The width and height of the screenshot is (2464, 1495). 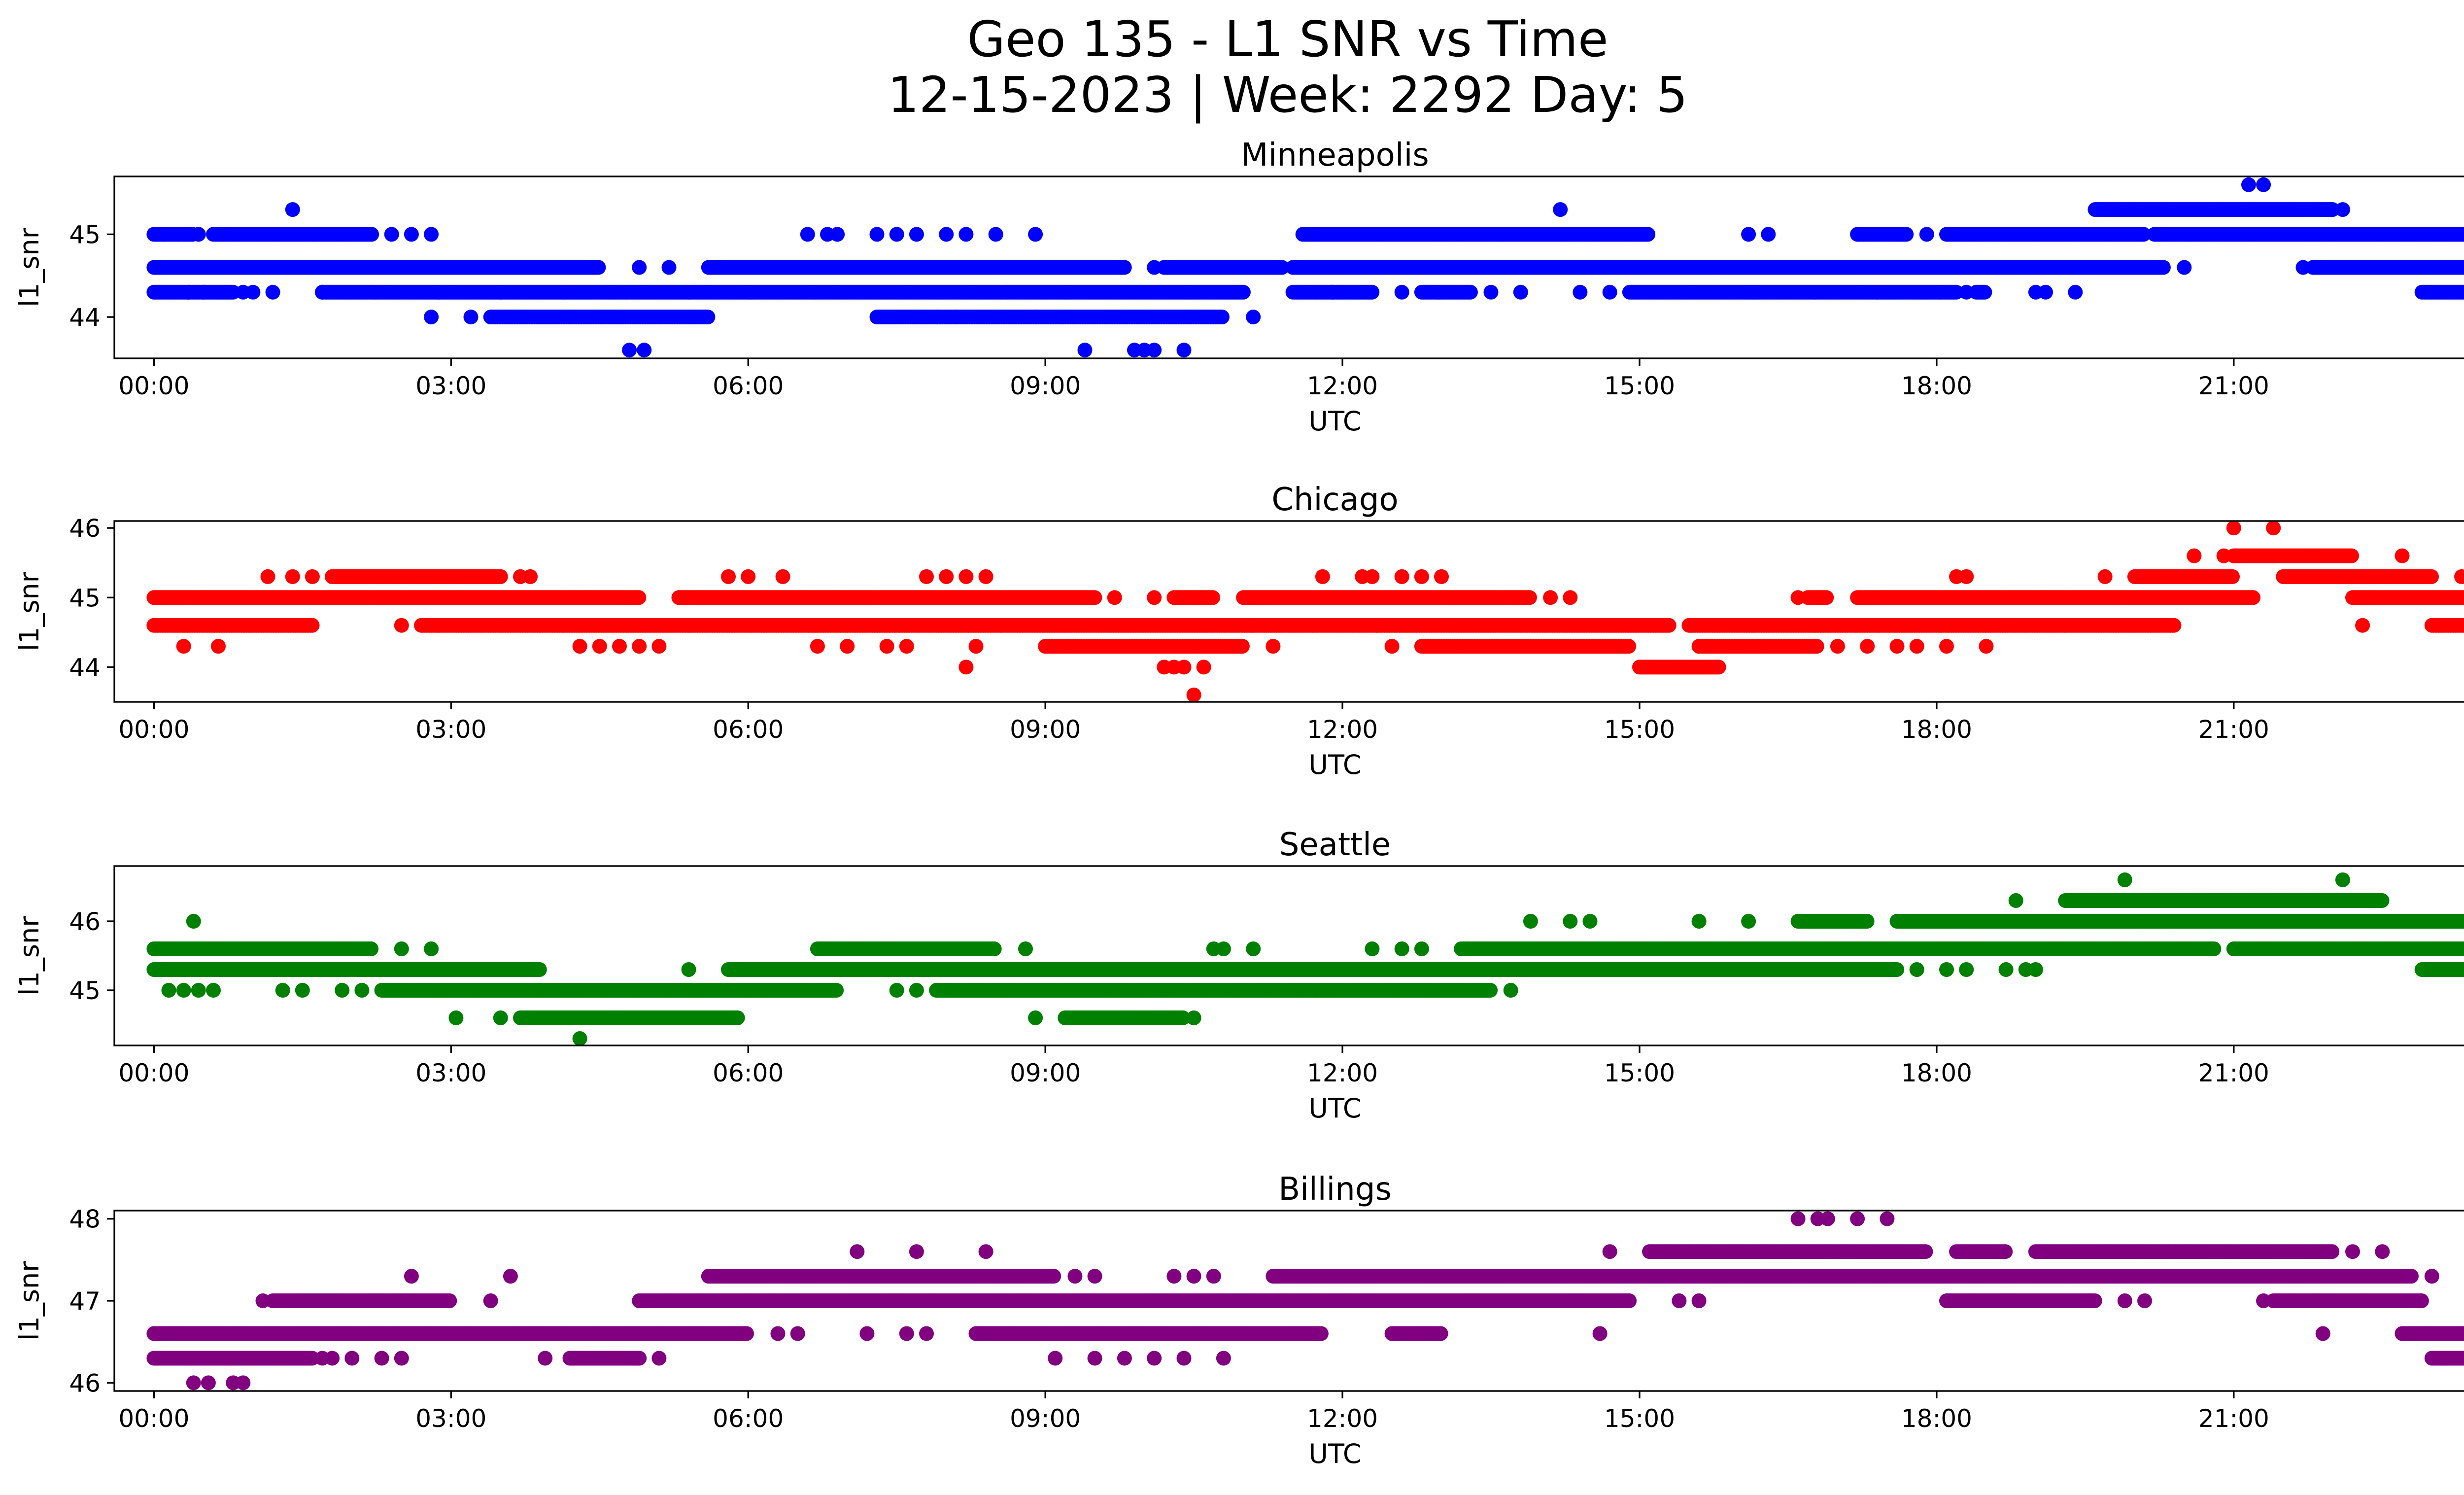 What do you see at coordinates (1288, 95) in the screenshot?
I see `figure-title-line2: 12-15-2023 | Week: 2292 Day: 5` at bounding box center [1288, 95].